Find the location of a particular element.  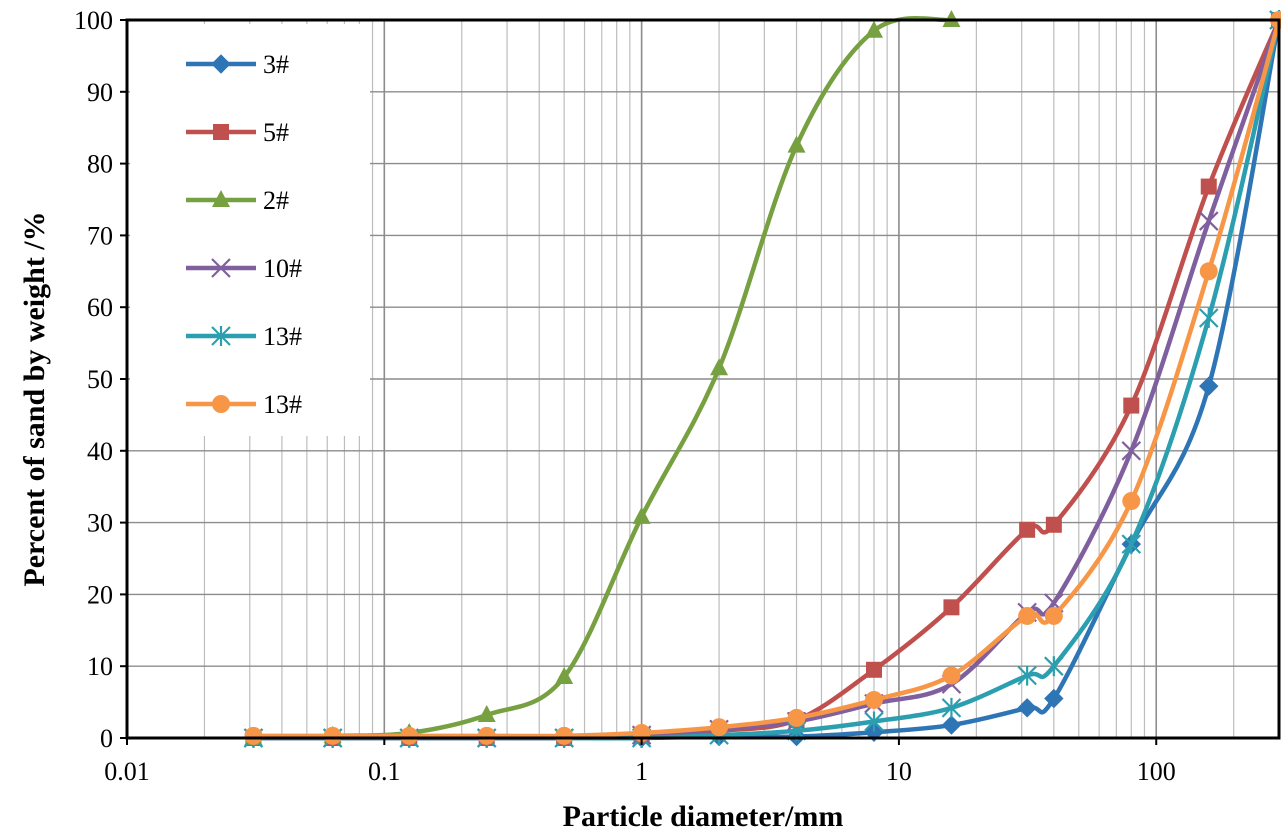

y-tick-label: 10 is located at coordinates (100, 666).